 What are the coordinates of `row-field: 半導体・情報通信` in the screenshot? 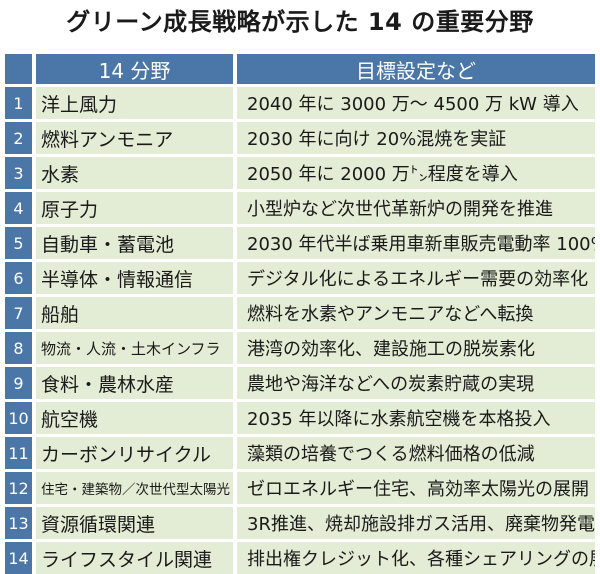 It's located at (134, 278).